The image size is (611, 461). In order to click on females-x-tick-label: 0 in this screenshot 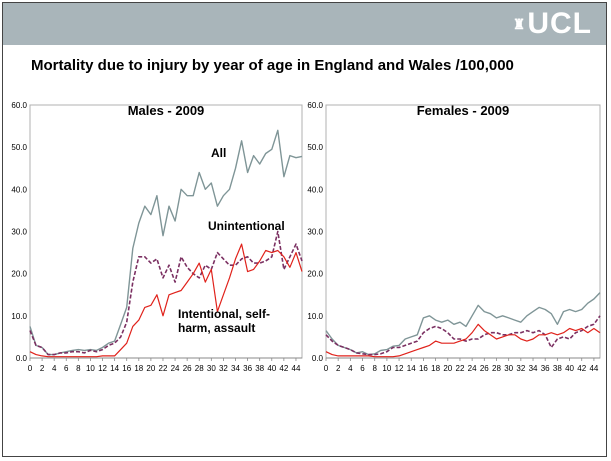, I will do `click(326, 368)`.